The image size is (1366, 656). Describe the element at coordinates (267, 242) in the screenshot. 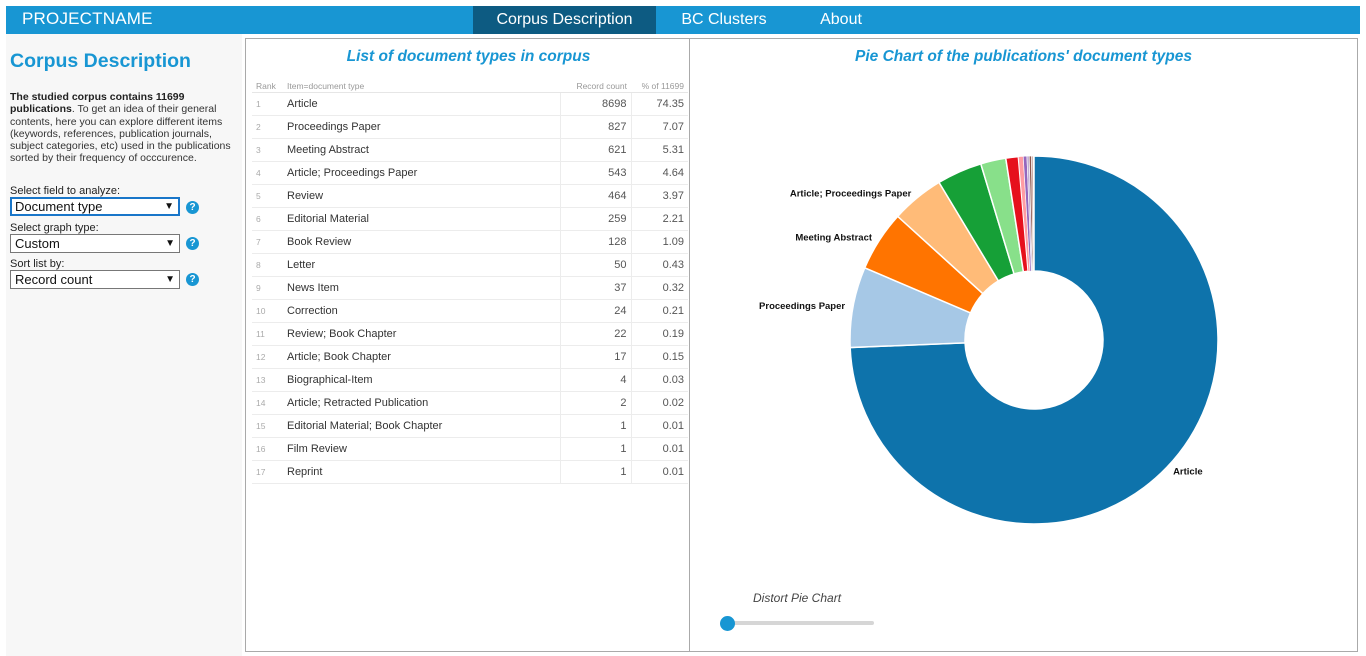

I see `row-rank: 7` at that location.